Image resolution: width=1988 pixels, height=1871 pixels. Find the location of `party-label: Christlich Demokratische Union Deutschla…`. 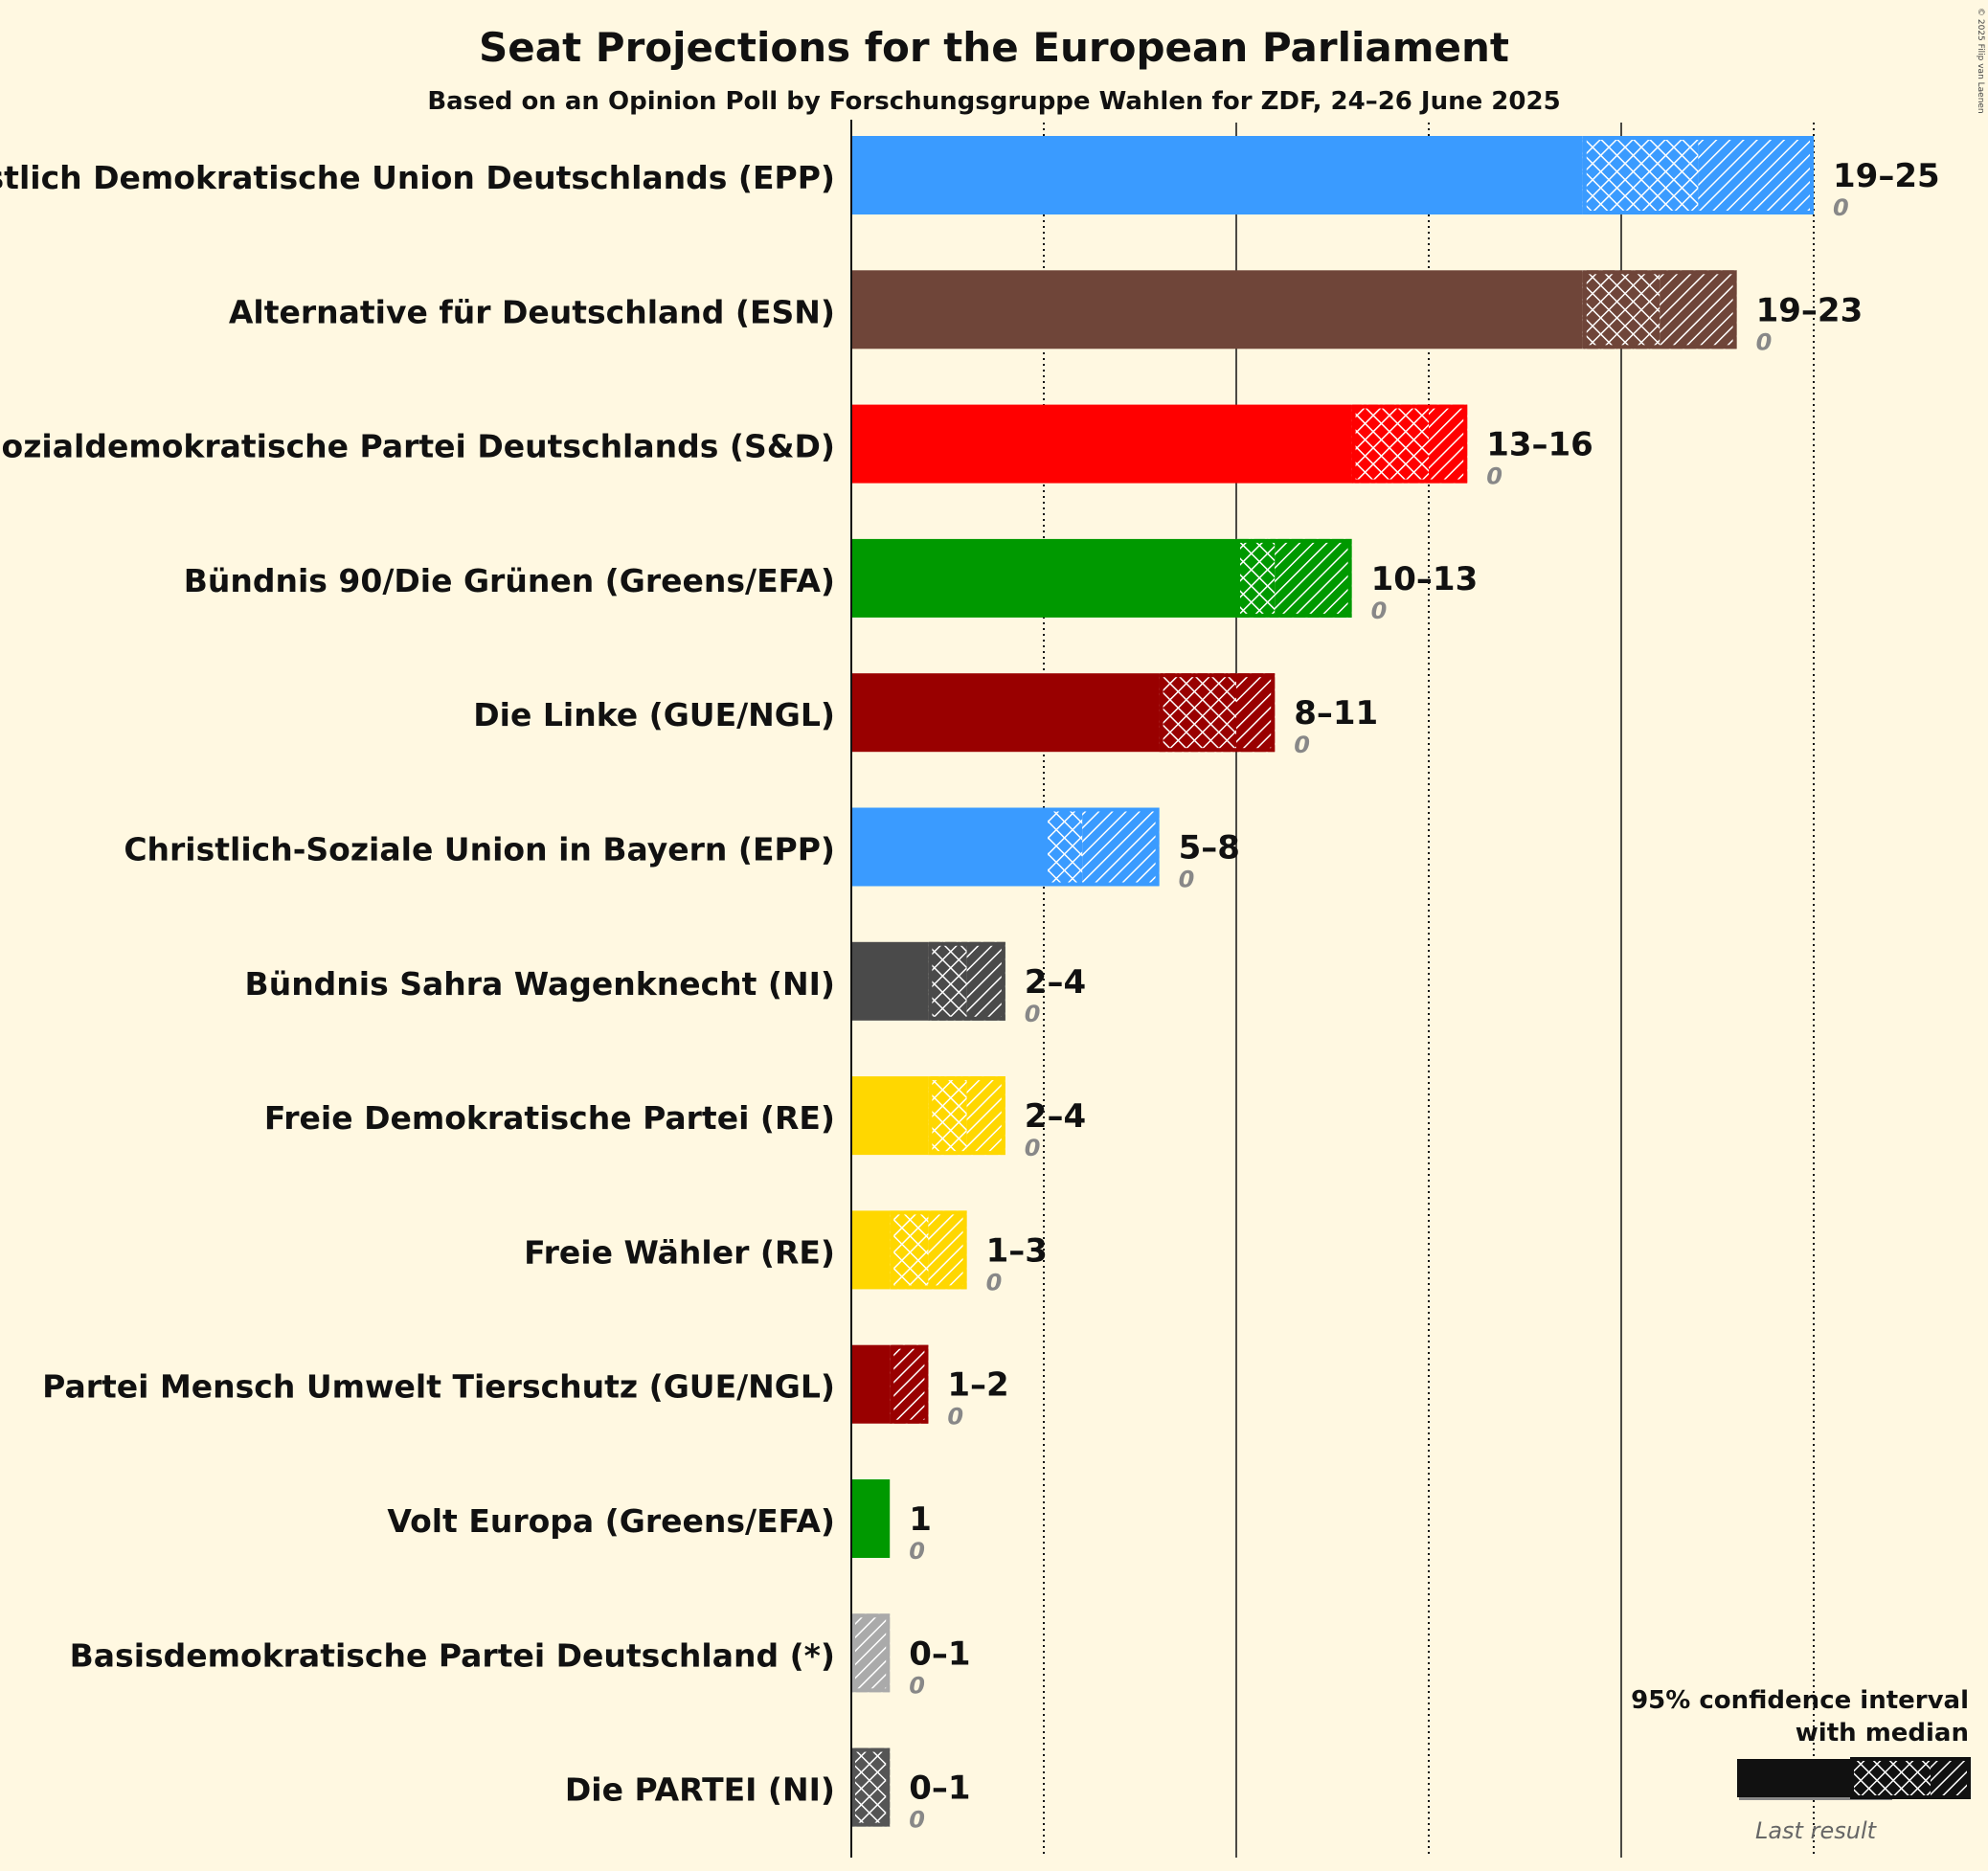

party-label: Christlich Demokratische Union Deutschla… is located at coordinates (417, 177).